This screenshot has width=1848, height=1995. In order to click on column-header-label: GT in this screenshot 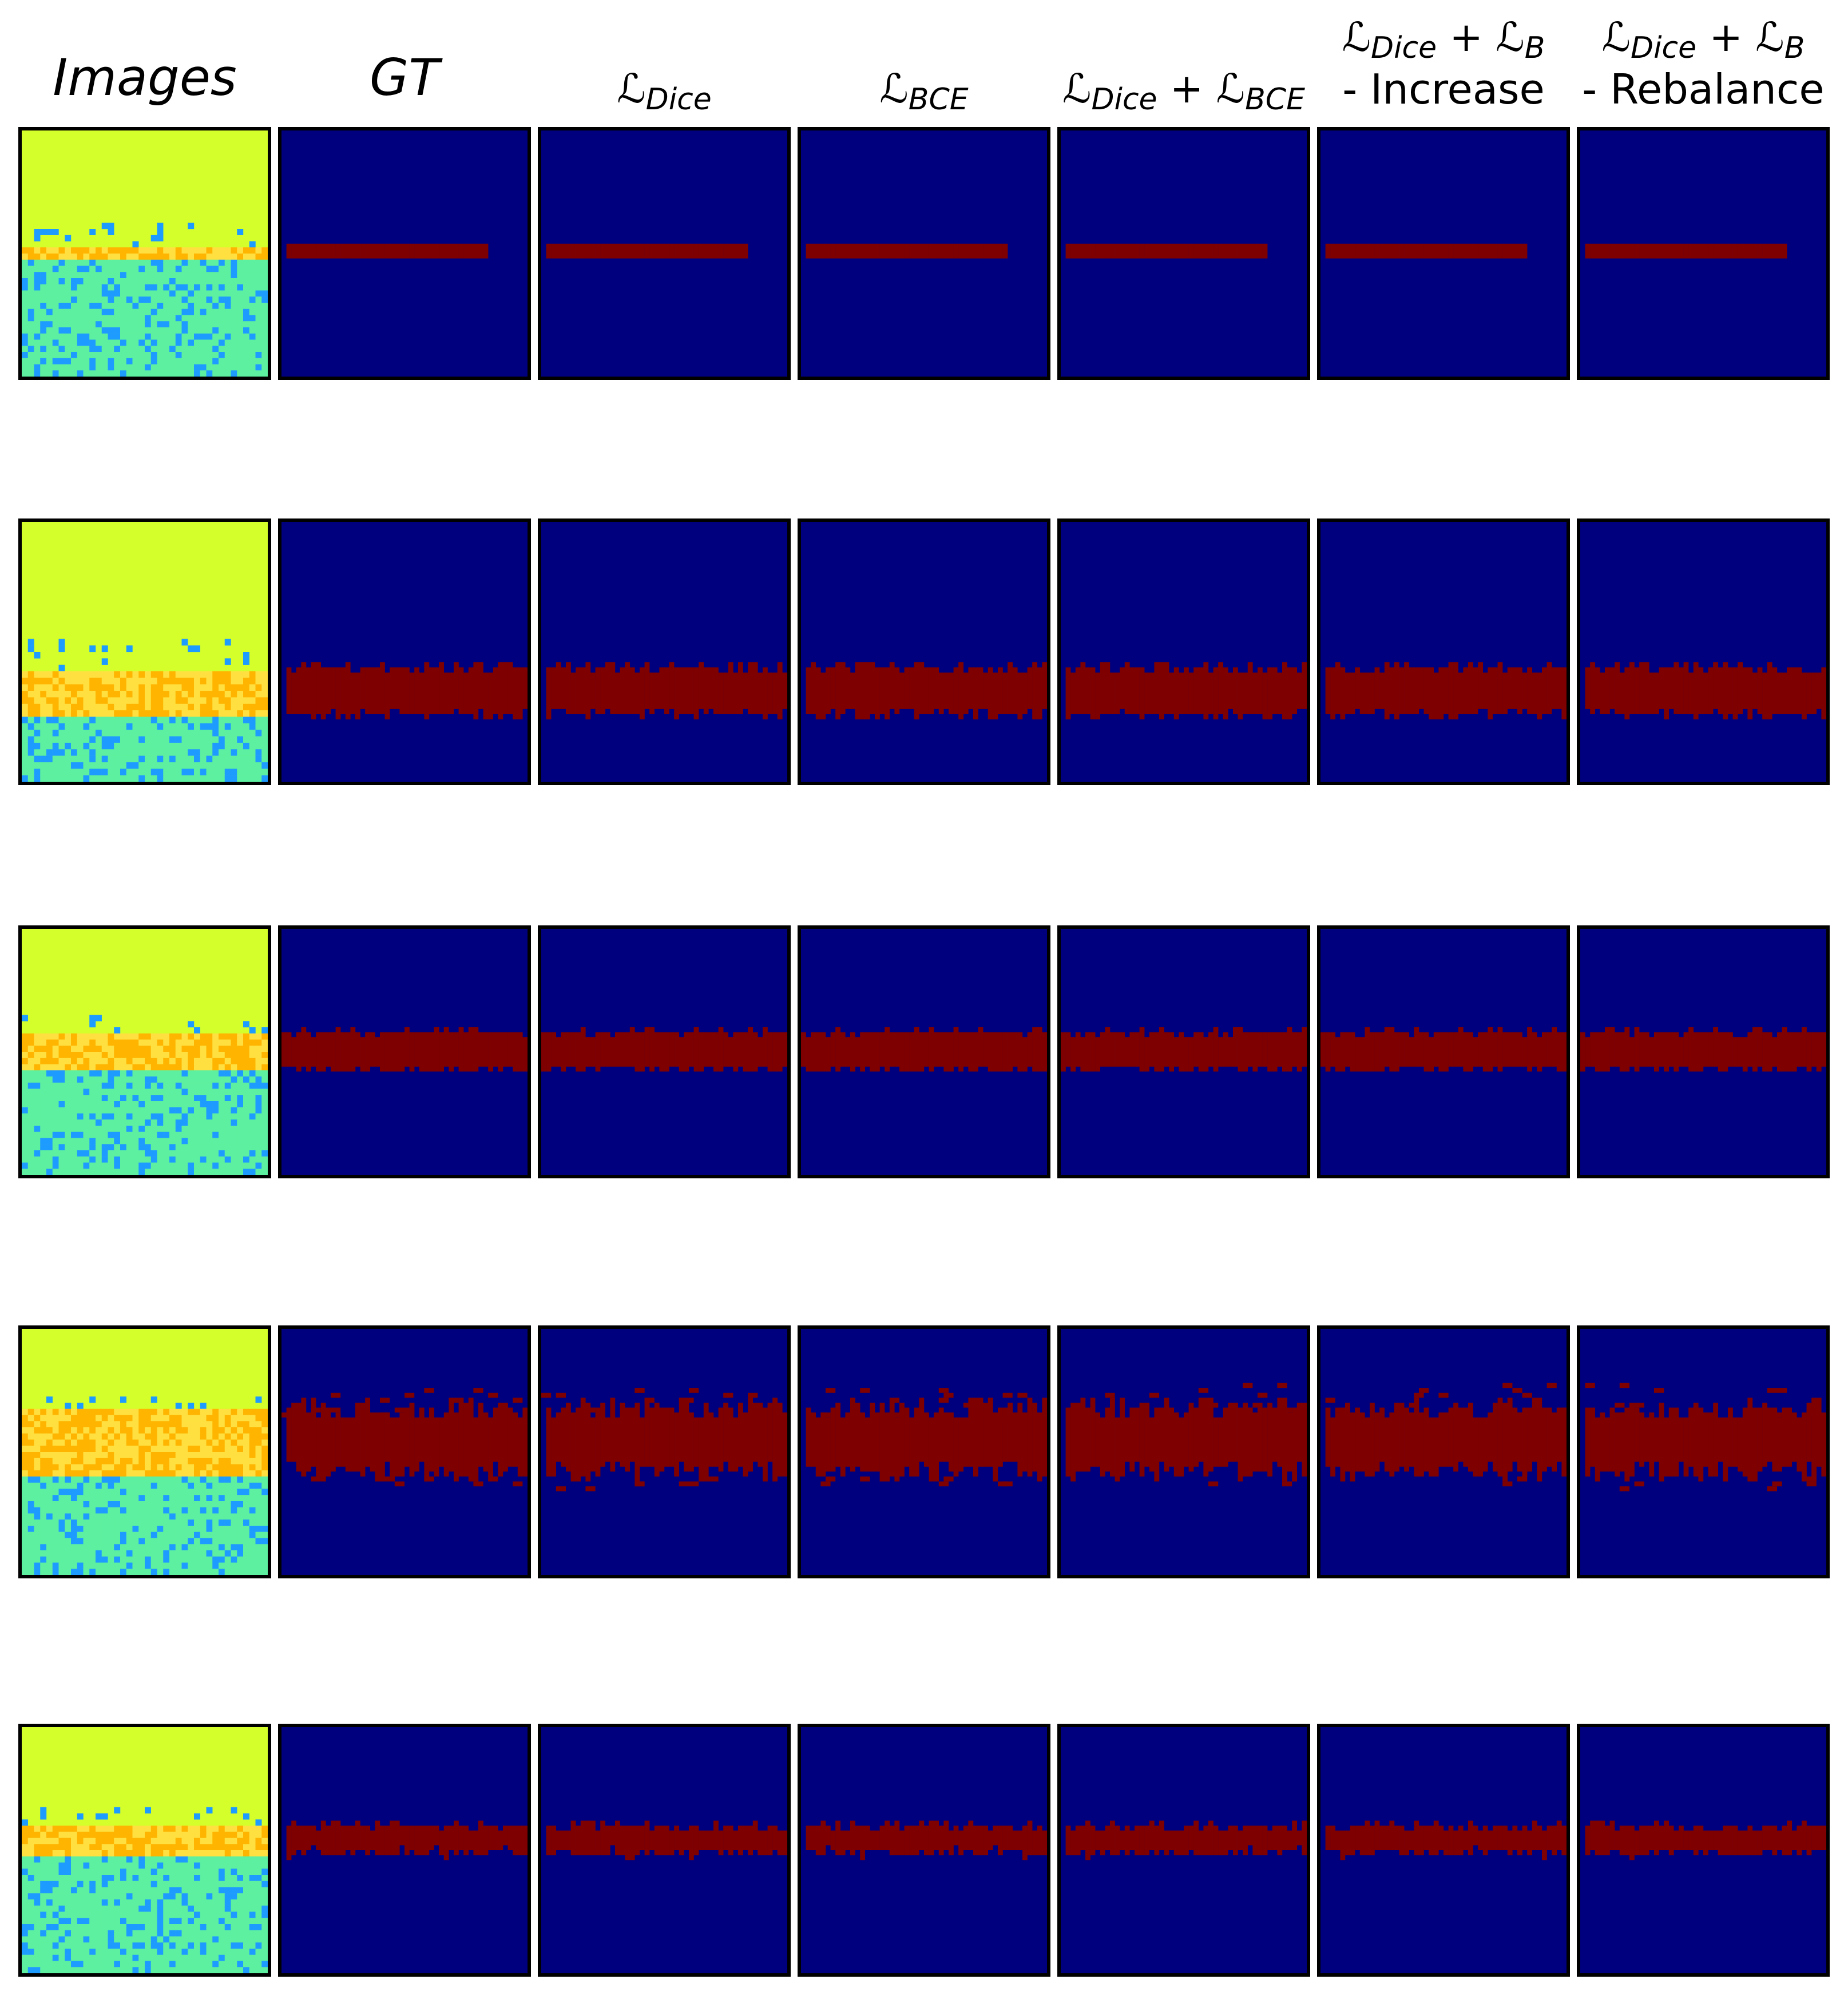, I will do `click(404, 78)`.